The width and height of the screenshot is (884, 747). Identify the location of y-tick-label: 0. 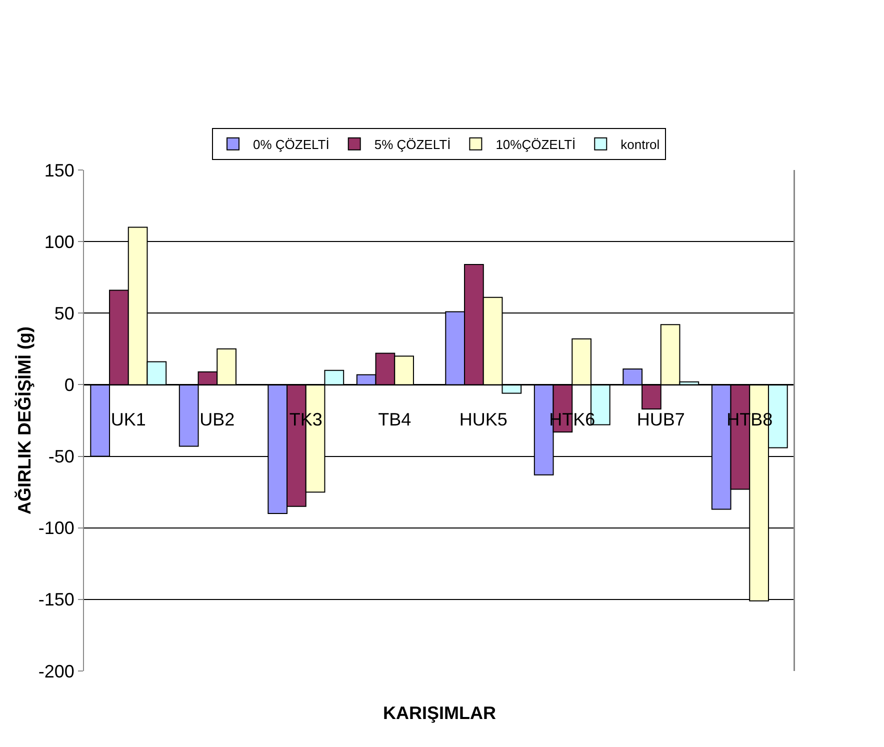
(69, 385).